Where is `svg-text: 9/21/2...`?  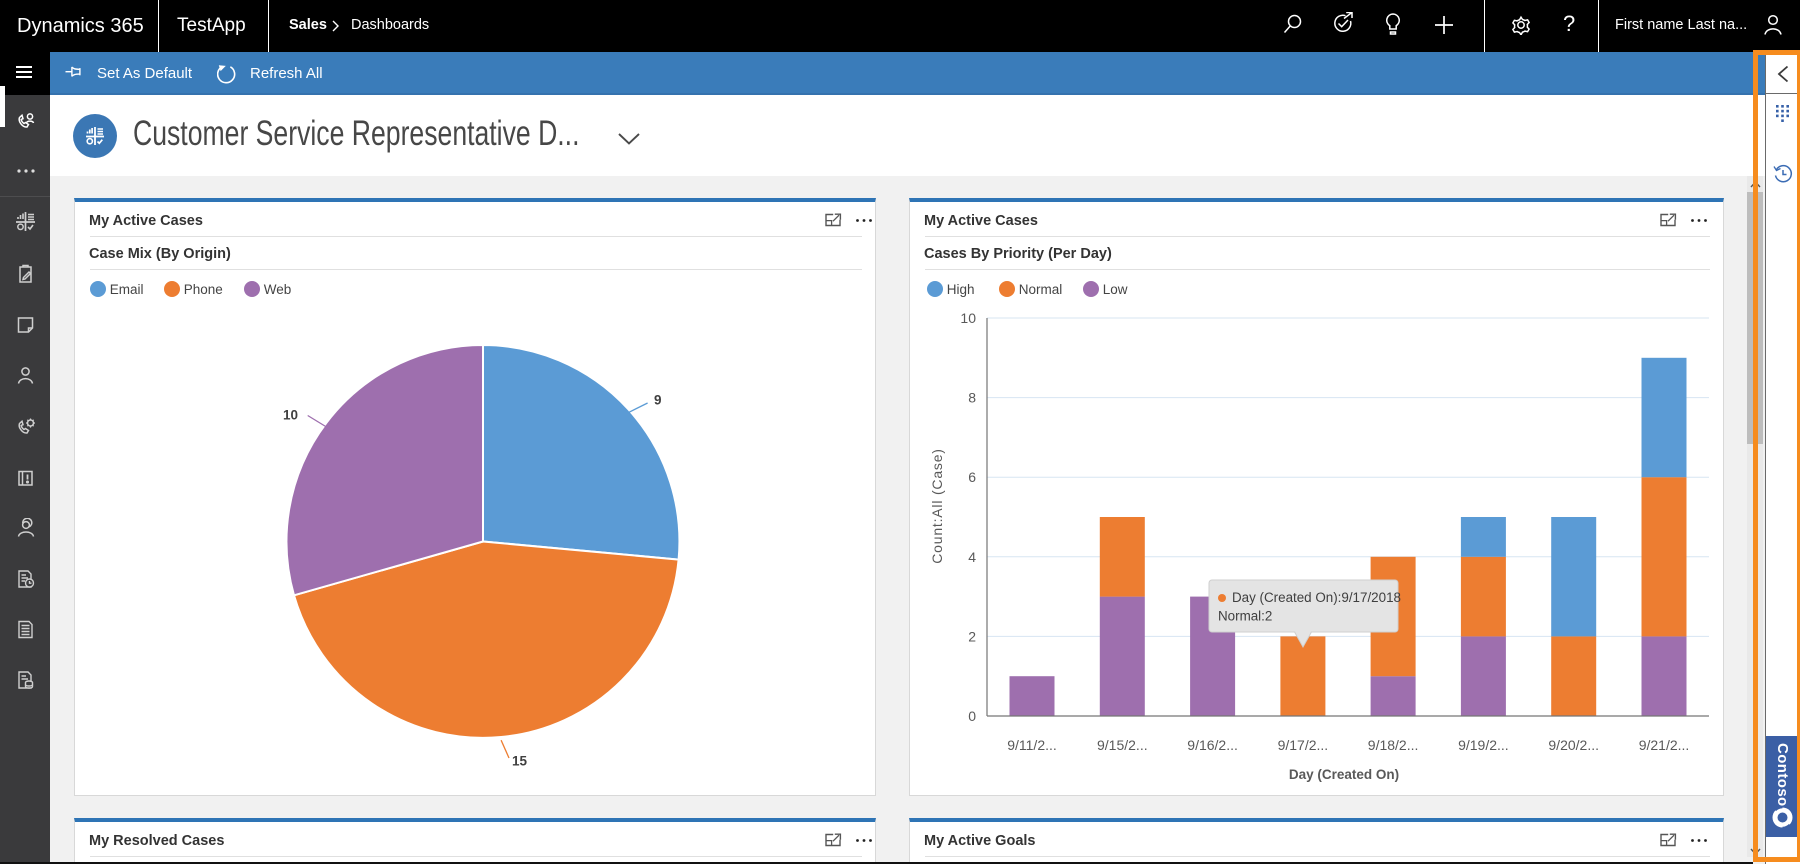
svg-text: 9/21/2... is located at coordinates (1664, 745).